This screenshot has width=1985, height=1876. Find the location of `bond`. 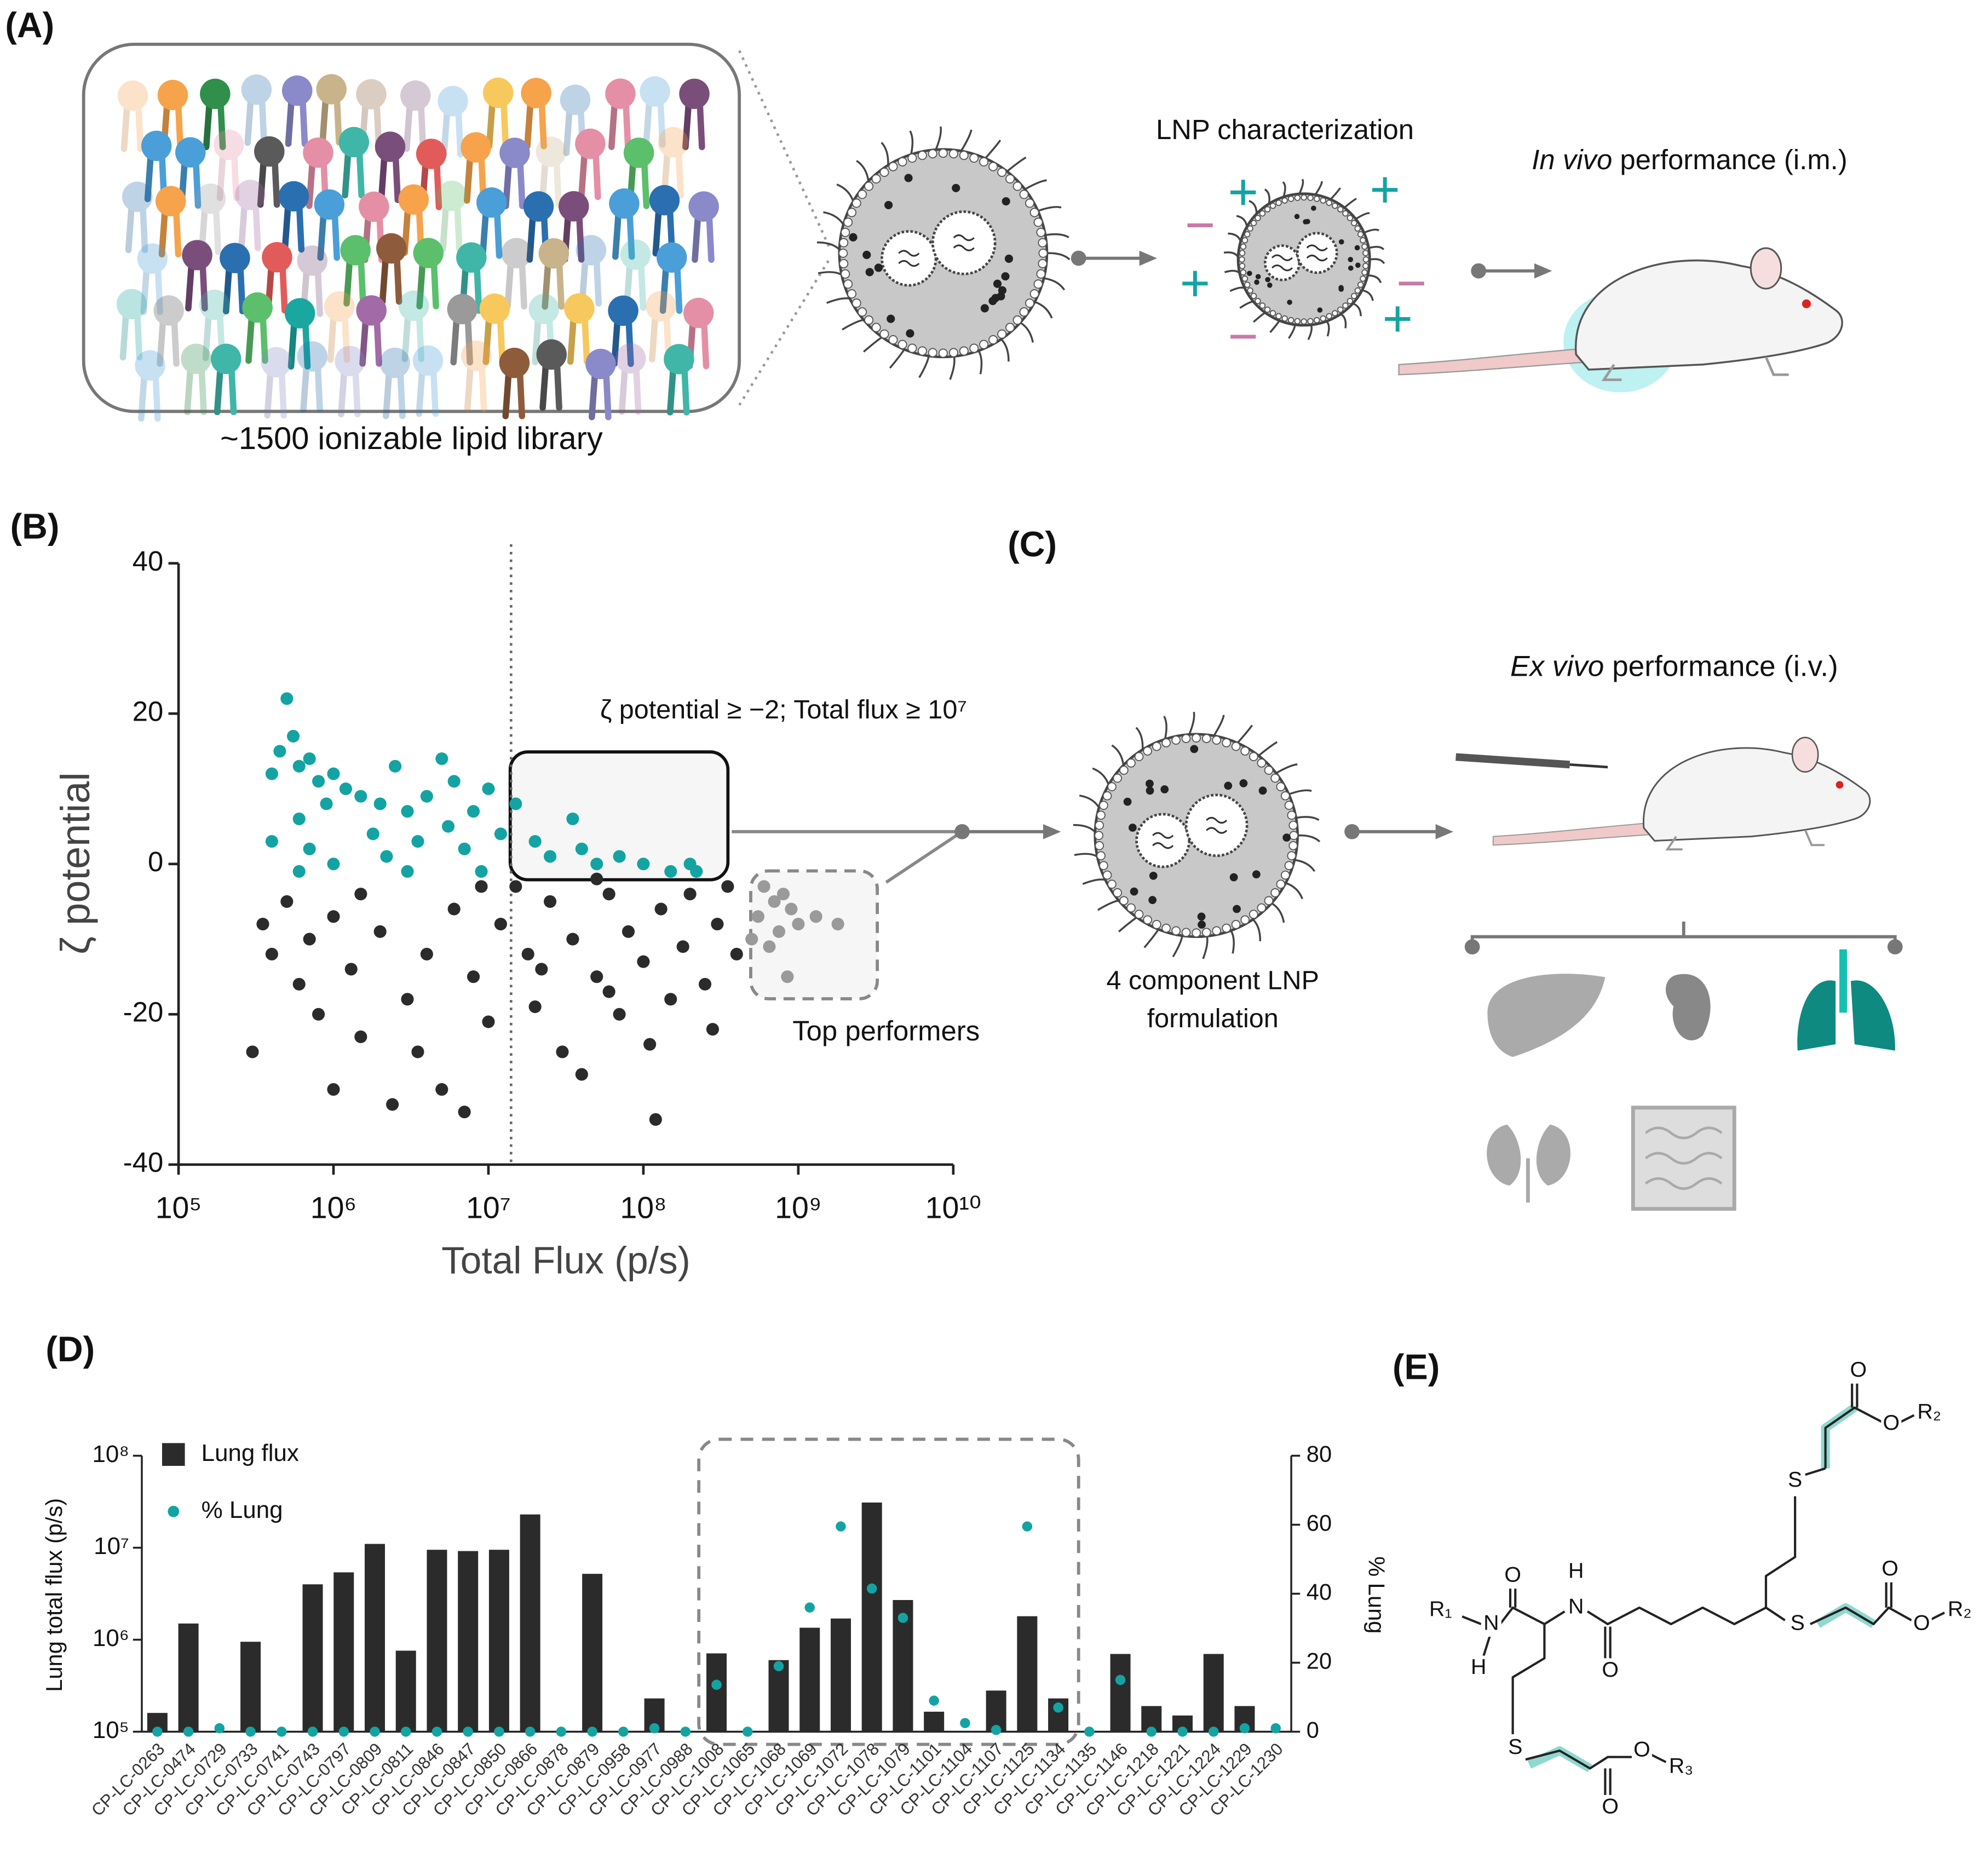

bond is located at coordinates (1532, 1616).